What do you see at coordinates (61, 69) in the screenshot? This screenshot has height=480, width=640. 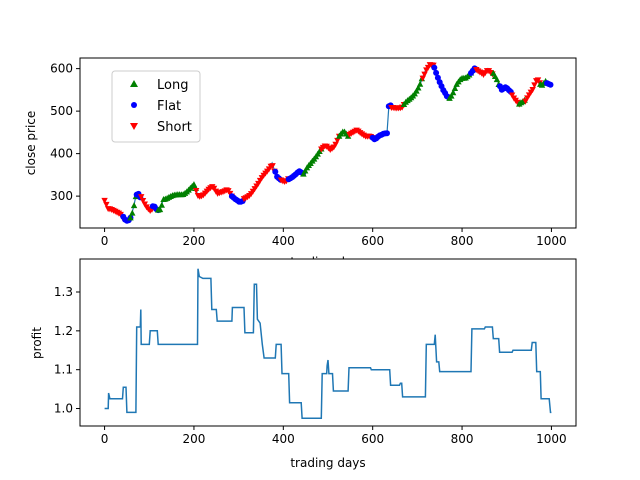 I see `y-tick-label: 600` at bounding box center [61, 69].